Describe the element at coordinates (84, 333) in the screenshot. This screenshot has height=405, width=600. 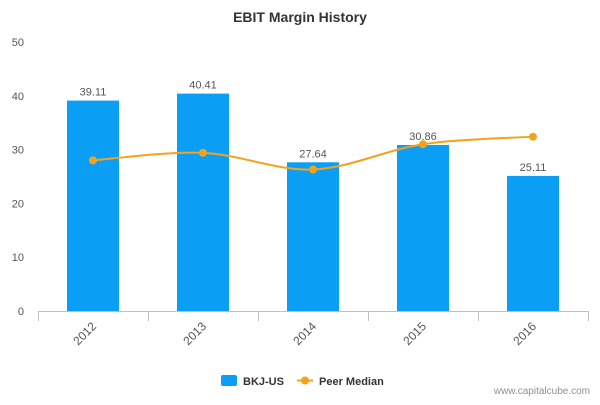
I see `x-tick-label: 2012` at that location.